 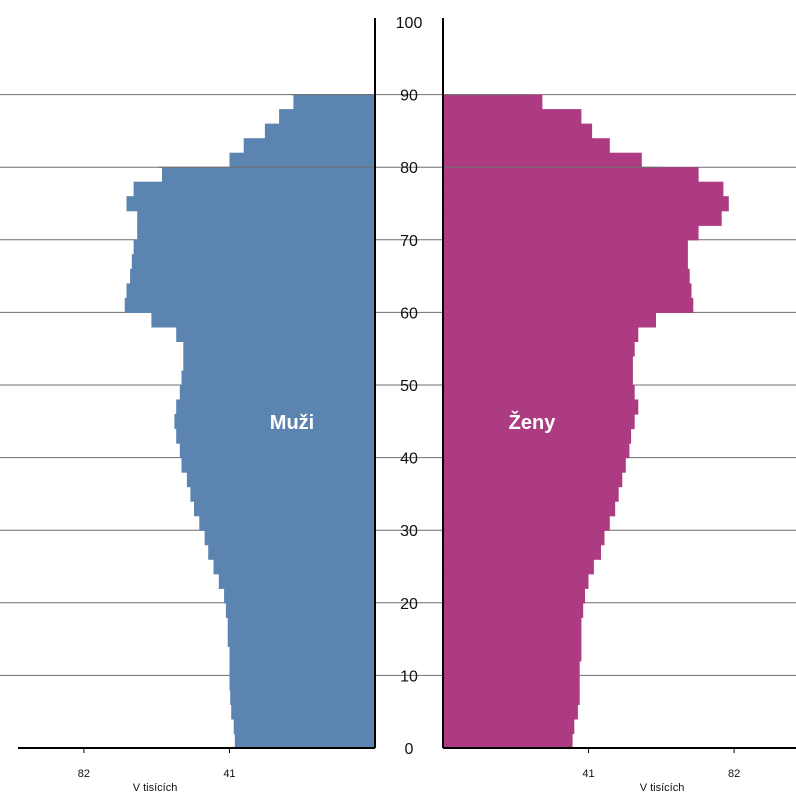 I want to click on x-tick-label-left-41: 41, so click(x=229, y=774).